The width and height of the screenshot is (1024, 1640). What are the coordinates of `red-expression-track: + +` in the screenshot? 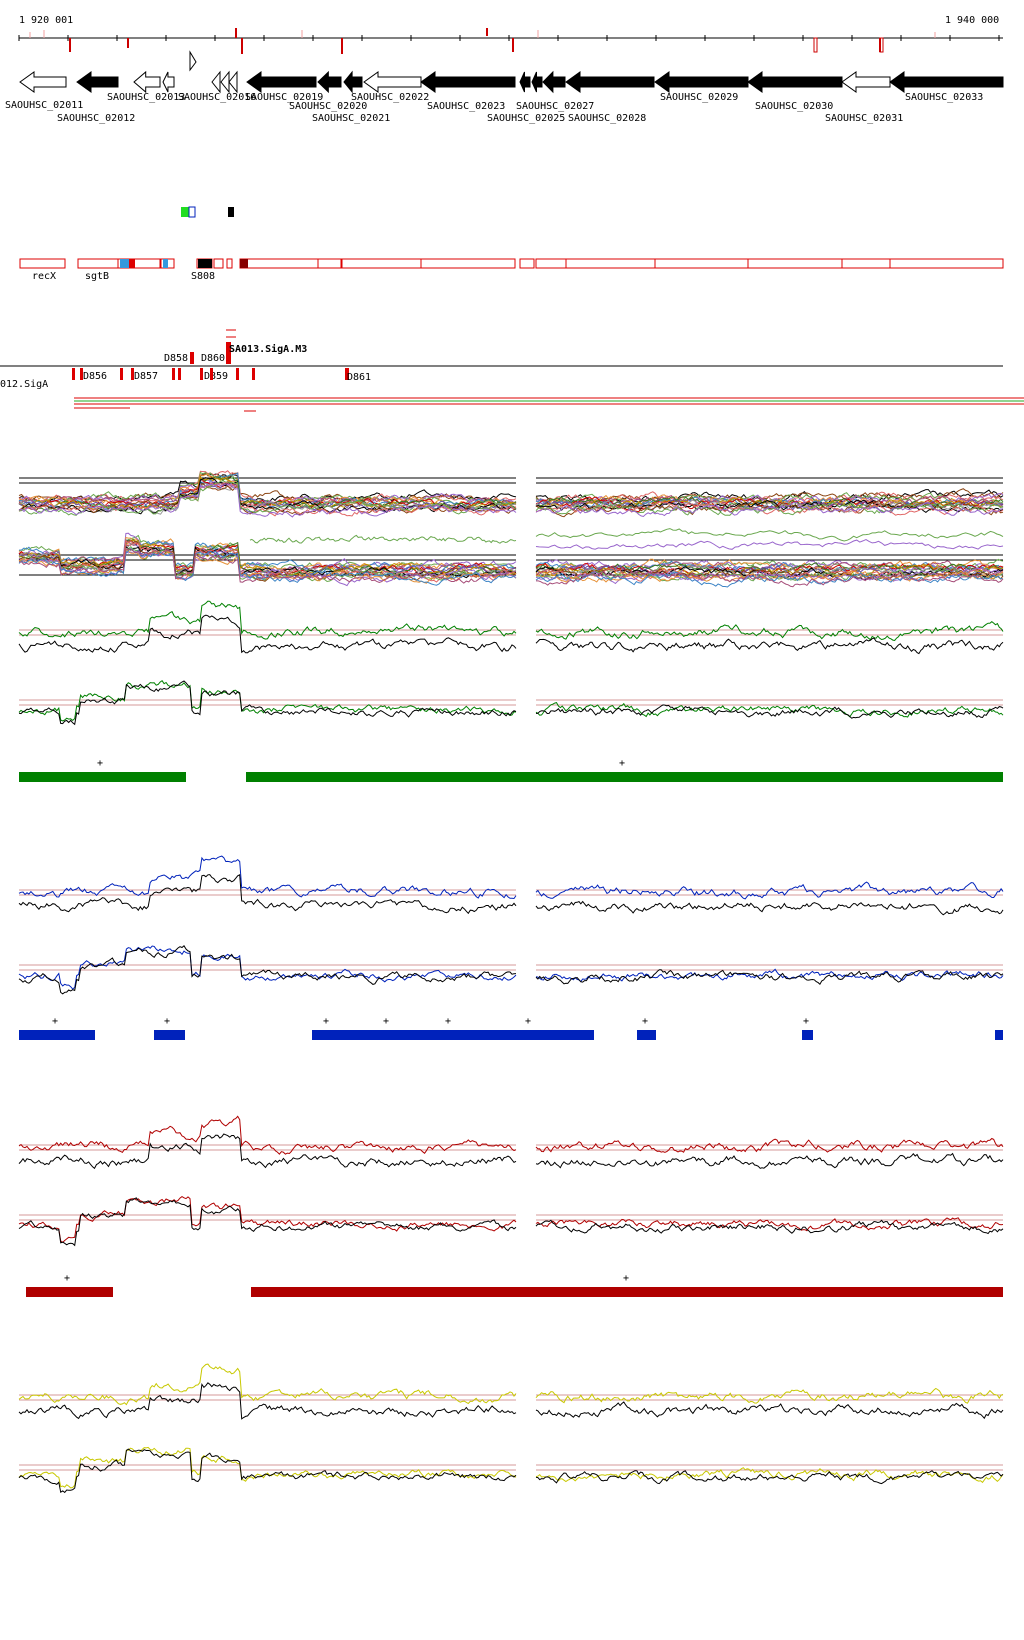 It's located at (511, 1206).